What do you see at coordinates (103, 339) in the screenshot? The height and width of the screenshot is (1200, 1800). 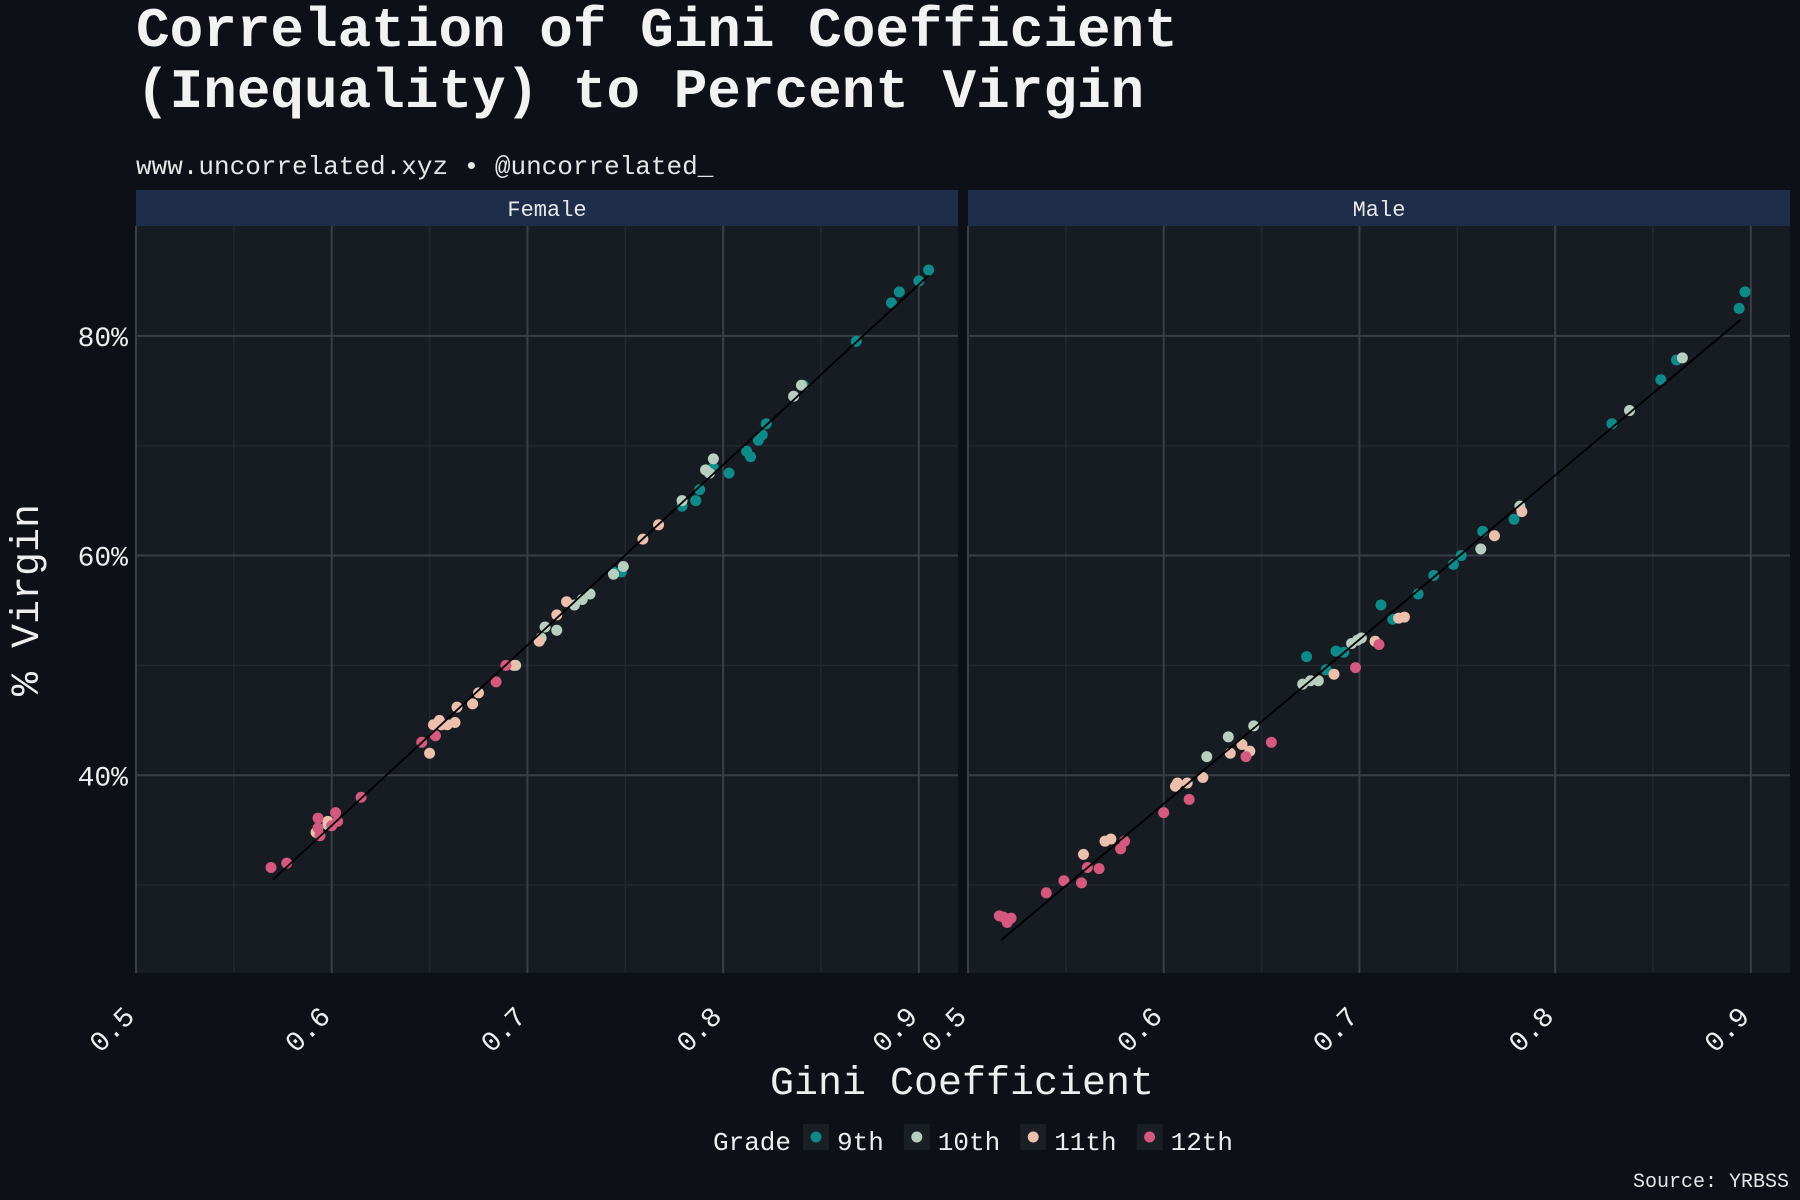 I see `y-tick-label: 80%` at bounding box center [103, 339].